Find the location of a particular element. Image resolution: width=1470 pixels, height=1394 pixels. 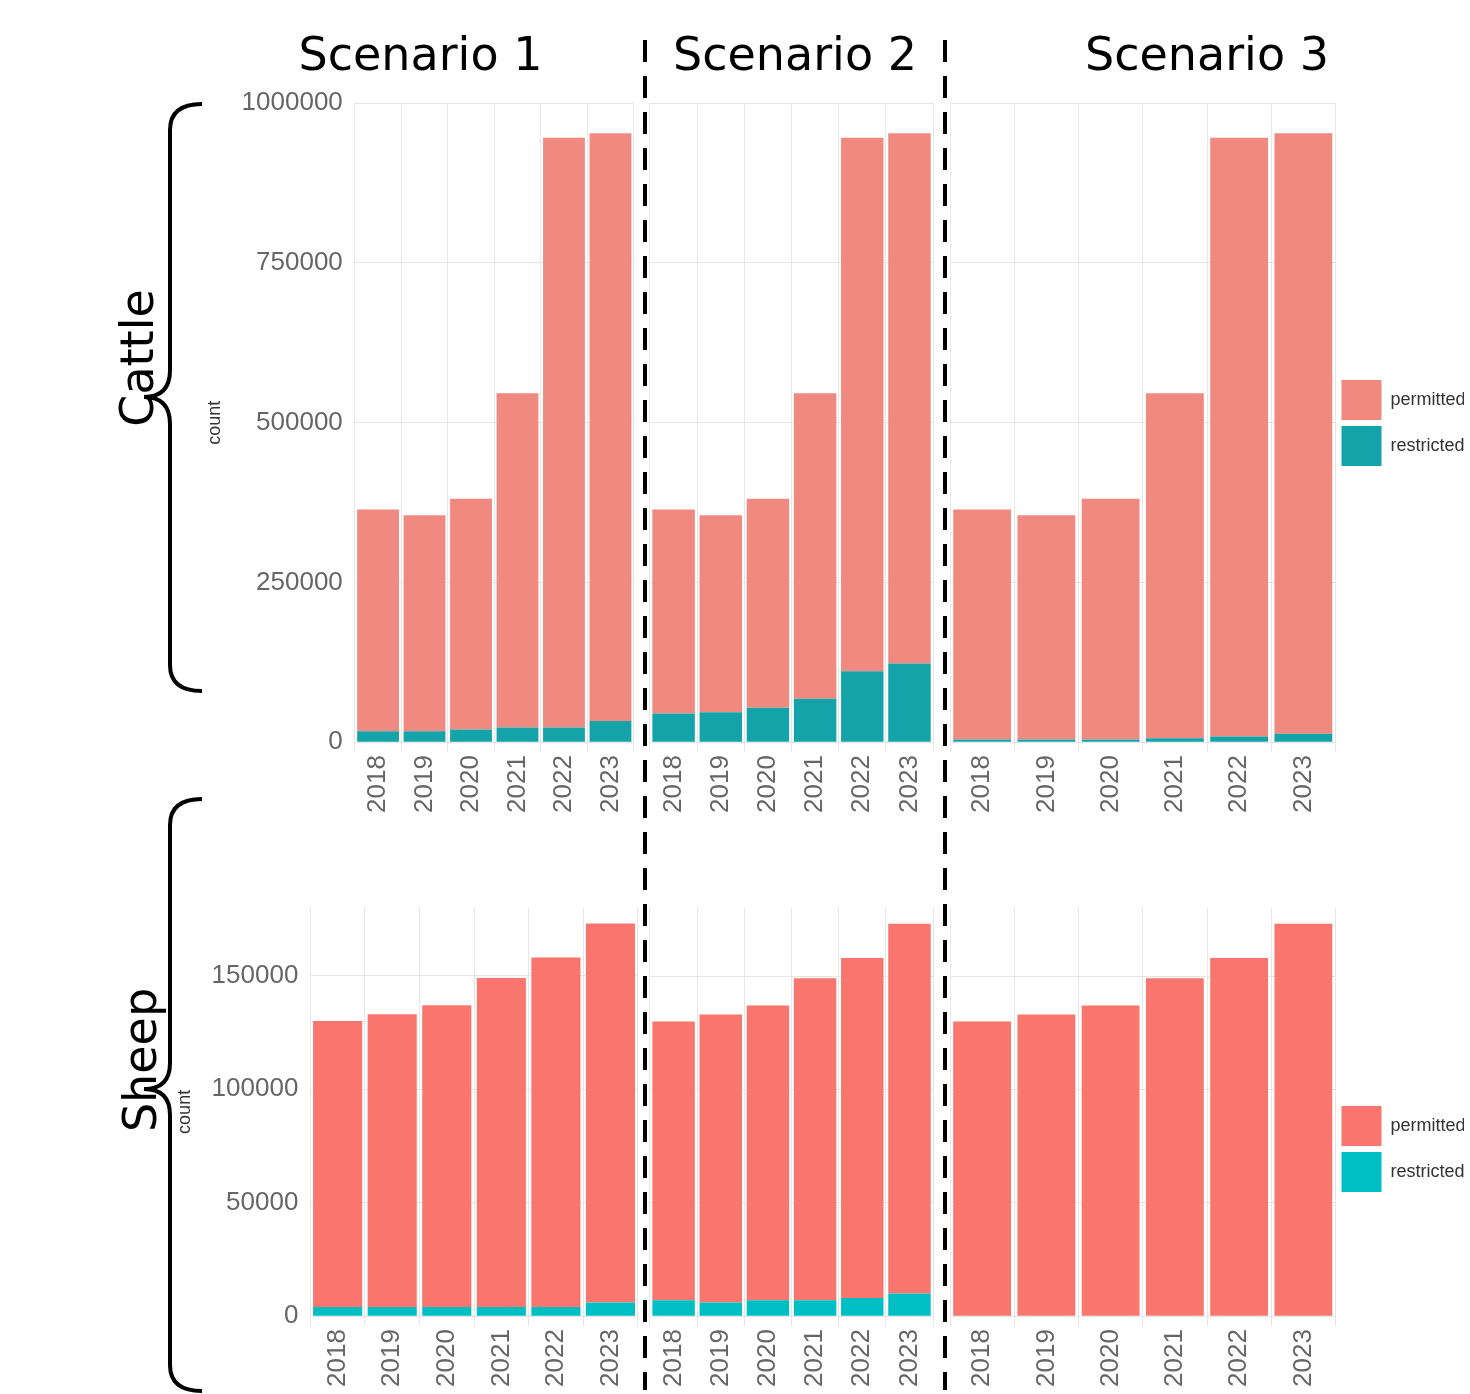

y-tick-label: 50000 is located at coordinates (262, 1200).